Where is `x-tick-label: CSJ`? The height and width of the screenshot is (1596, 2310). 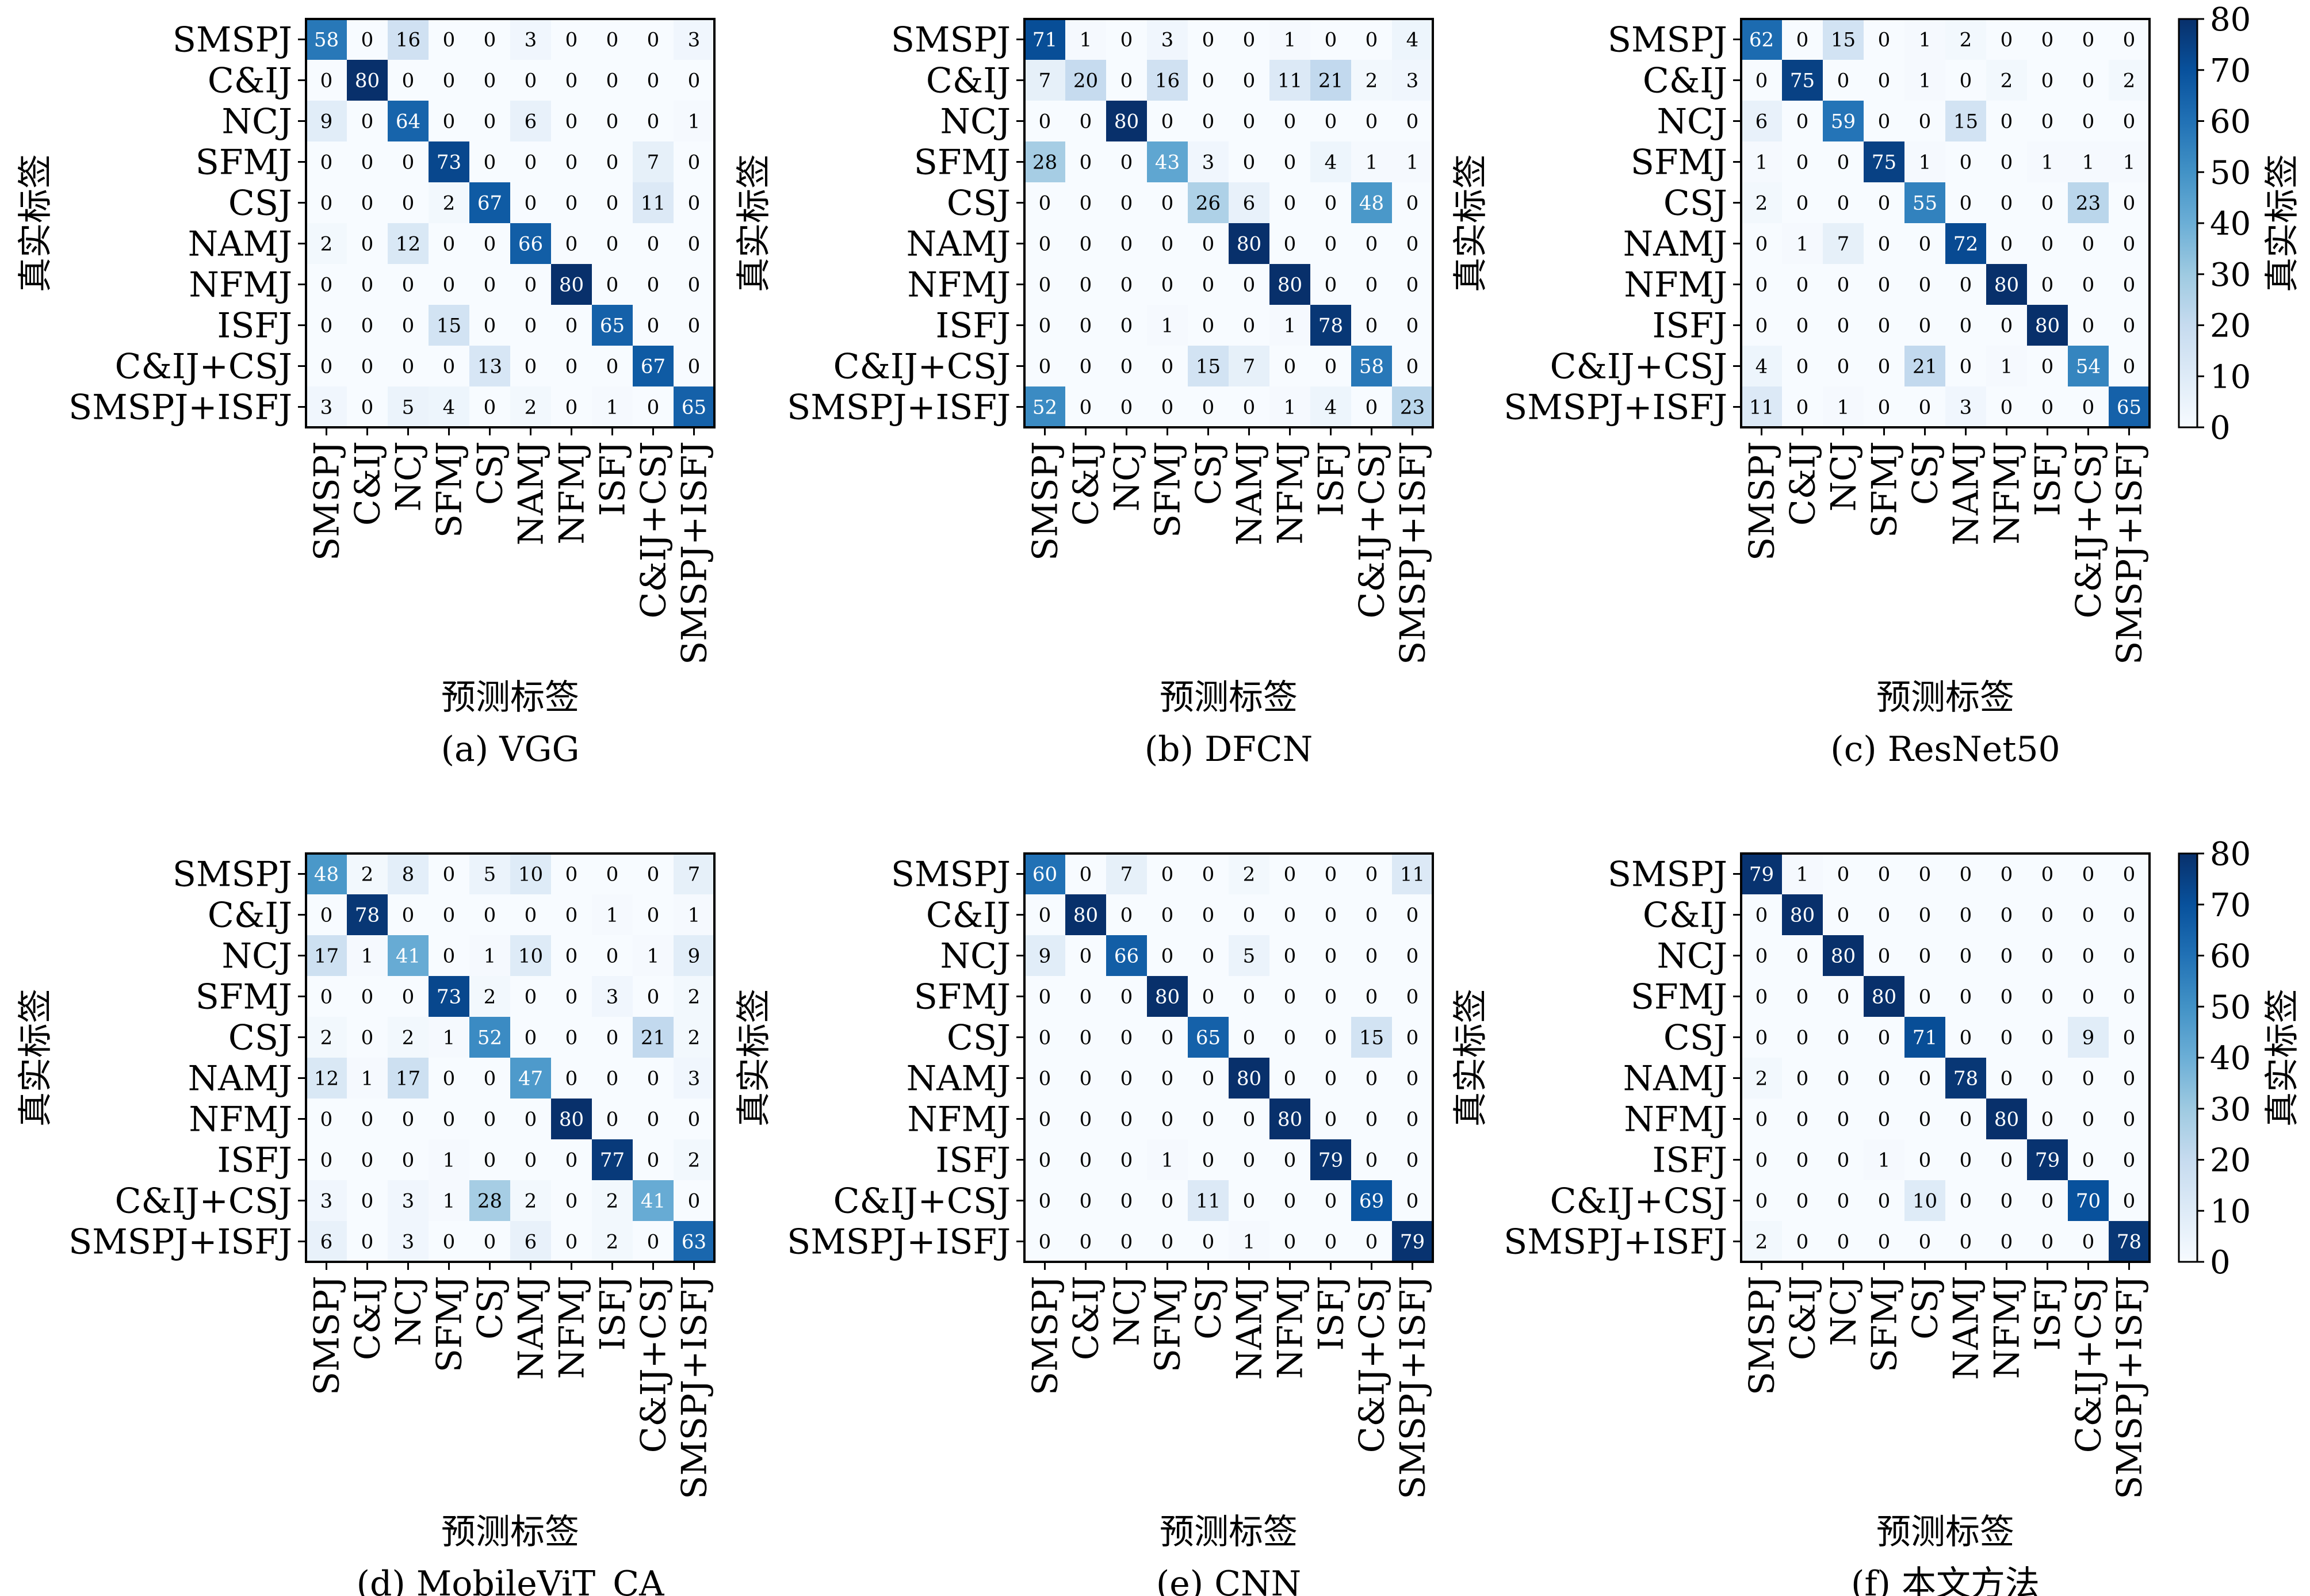 x-tick-label: CSJ is located at coordinates (1926, 1307).